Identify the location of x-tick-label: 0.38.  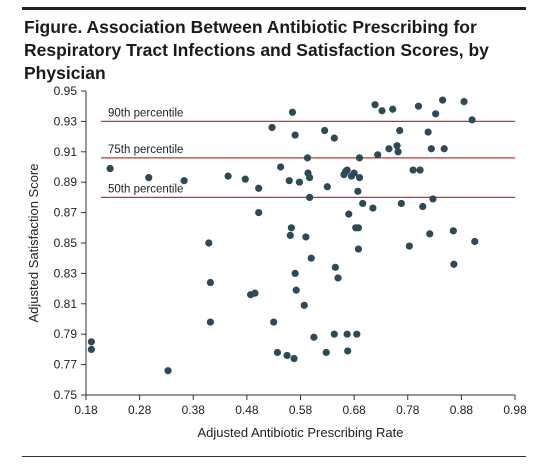
(194, 410).